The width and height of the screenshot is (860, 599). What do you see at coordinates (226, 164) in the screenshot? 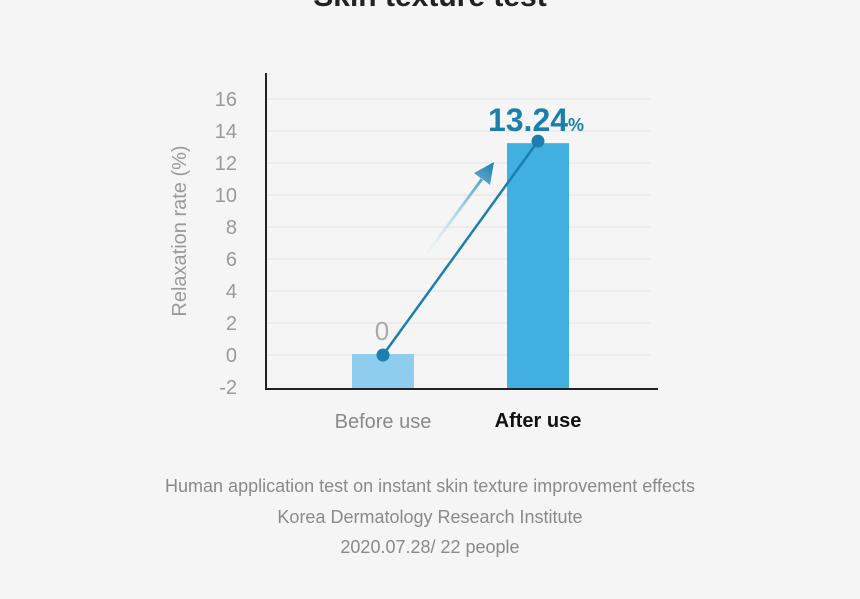
I see `y-tick-label: 12` at bounding box center [226, 164].